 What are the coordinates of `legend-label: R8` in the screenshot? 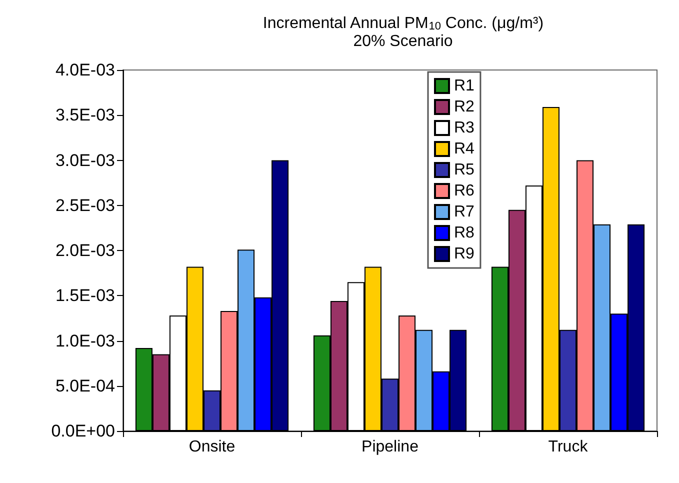 It's located at (464, 233).